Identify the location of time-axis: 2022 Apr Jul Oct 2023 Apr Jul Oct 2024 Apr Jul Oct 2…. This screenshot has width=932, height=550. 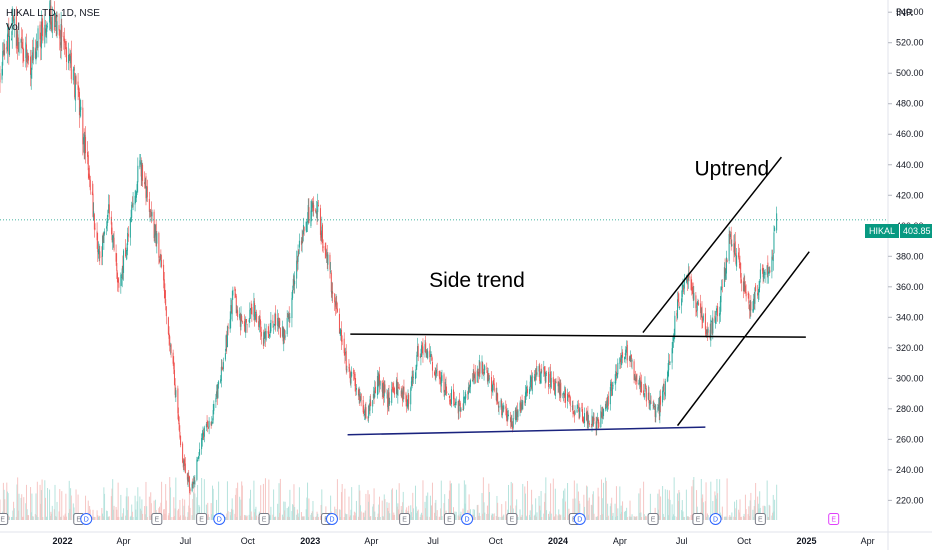
(463, 541).